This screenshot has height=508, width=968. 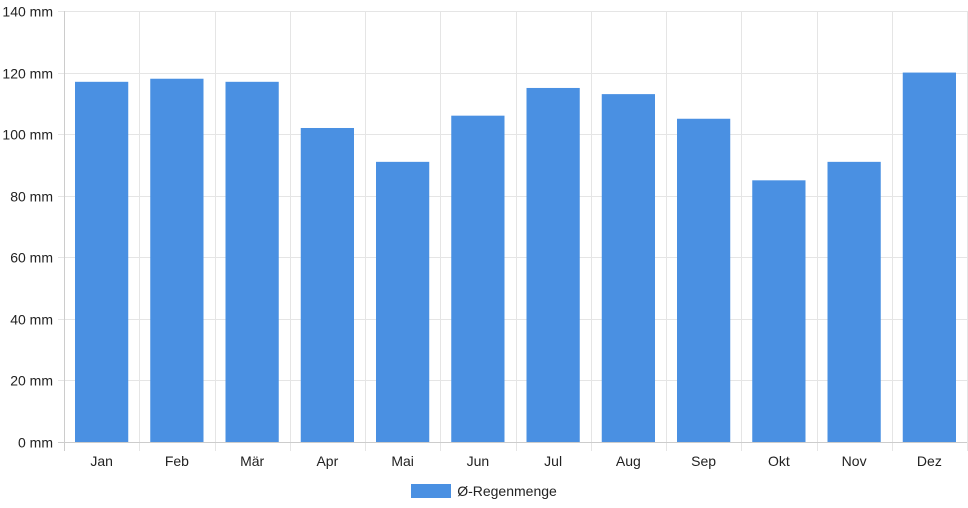 I want to click on legend-swatch, so click(x=431, y=491).